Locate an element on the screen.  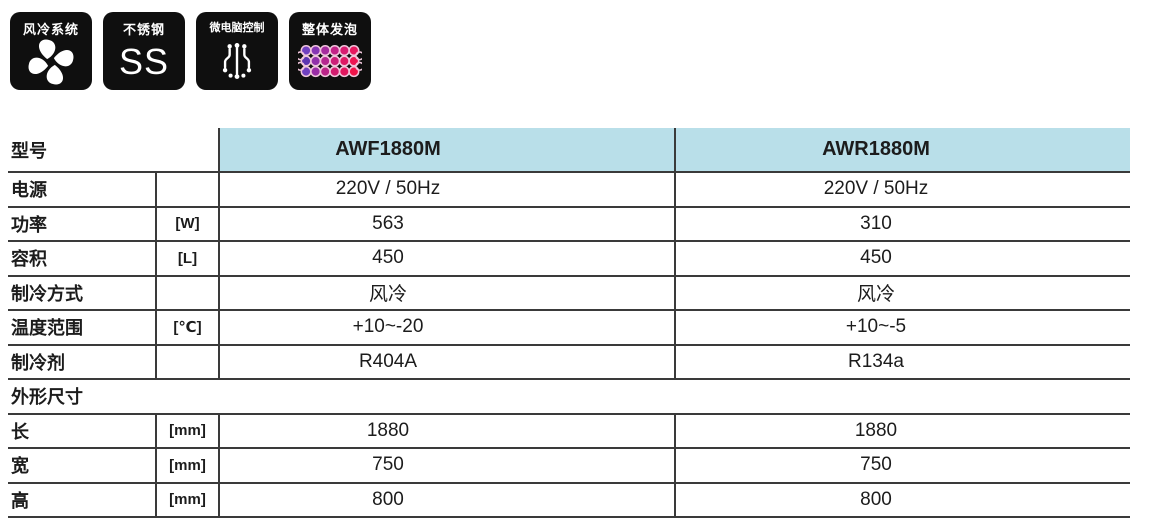
circuit-icon is located at coordinates (237, 62).